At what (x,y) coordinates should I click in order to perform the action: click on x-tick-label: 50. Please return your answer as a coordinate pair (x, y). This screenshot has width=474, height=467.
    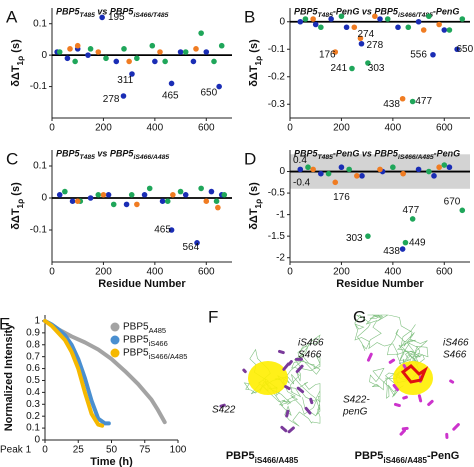
    Looking at the image, I should click on (112, 450).